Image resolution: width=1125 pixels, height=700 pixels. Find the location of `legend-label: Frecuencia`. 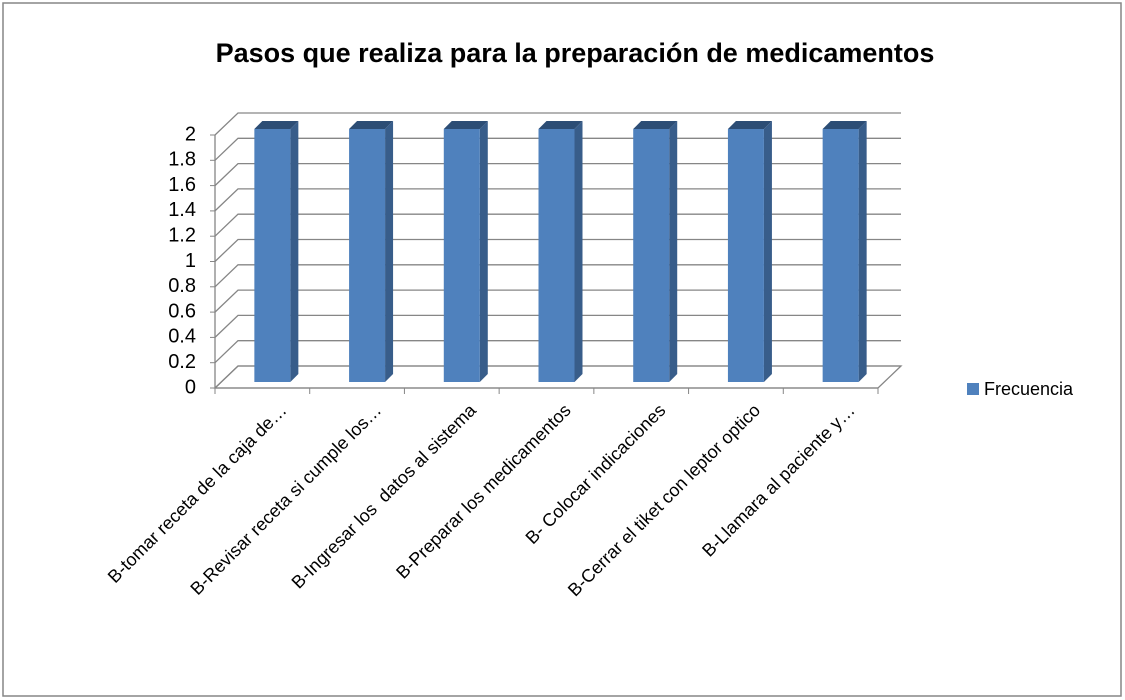

legend-label: Frecuencia is located at coordinates (1029, 389).